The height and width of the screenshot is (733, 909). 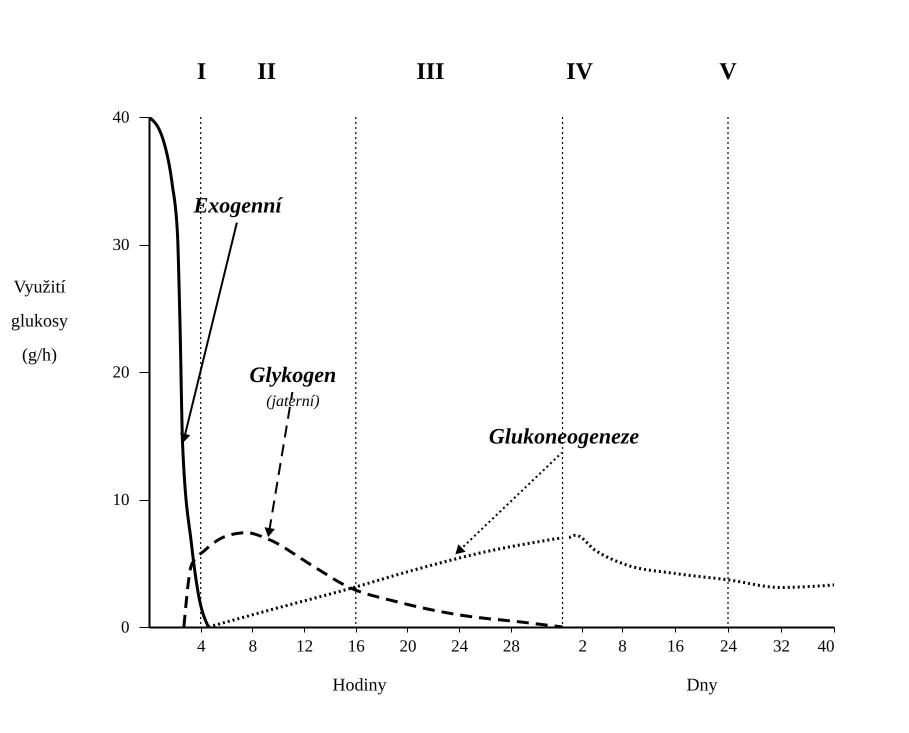 What do you see at coordinates (580, 72) in the screenshot?
I see `text: IV` at bounding box center [580, 72].